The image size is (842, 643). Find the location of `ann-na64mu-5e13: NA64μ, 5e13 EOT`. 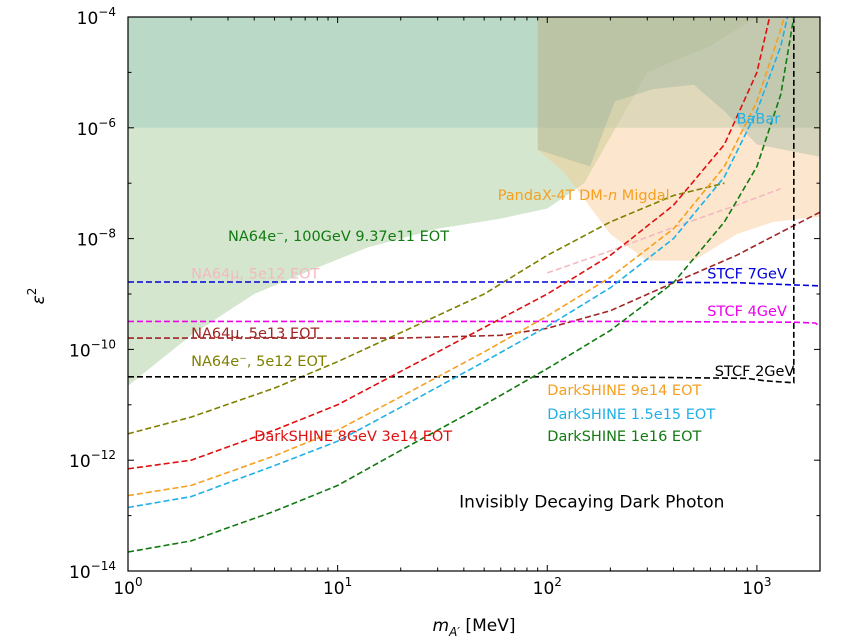

ann-na64mu-5e13: NA64μ, 5e13 EOT is located at coordinates (255, 334).